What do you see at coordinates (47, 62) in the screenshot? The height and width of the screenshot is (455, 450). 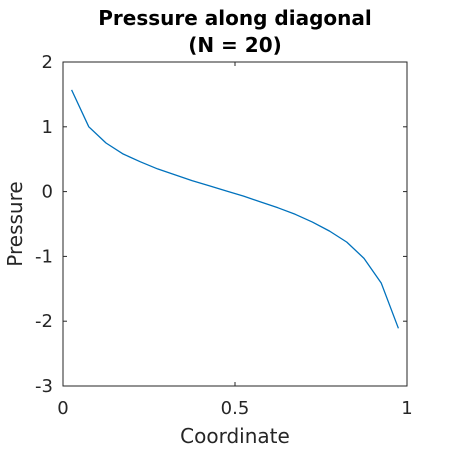 I see `y-tick-label: 2` at bounding box center [47, 62].